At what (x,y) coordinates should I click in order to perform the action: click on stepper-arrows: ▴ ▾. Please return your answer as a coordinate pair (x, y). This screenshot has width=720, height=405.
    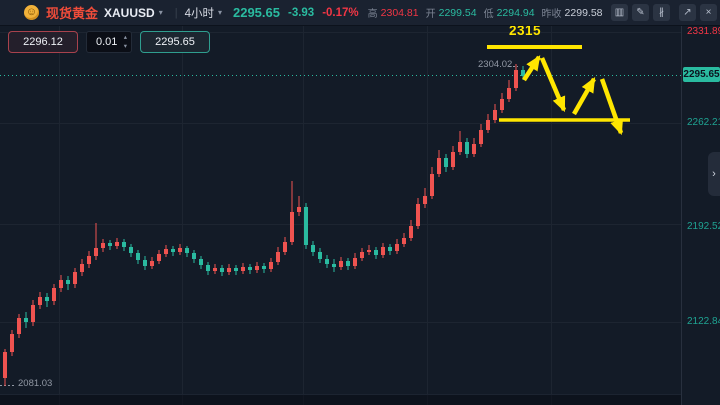
    Looking at the image, I should click on (125, 43).